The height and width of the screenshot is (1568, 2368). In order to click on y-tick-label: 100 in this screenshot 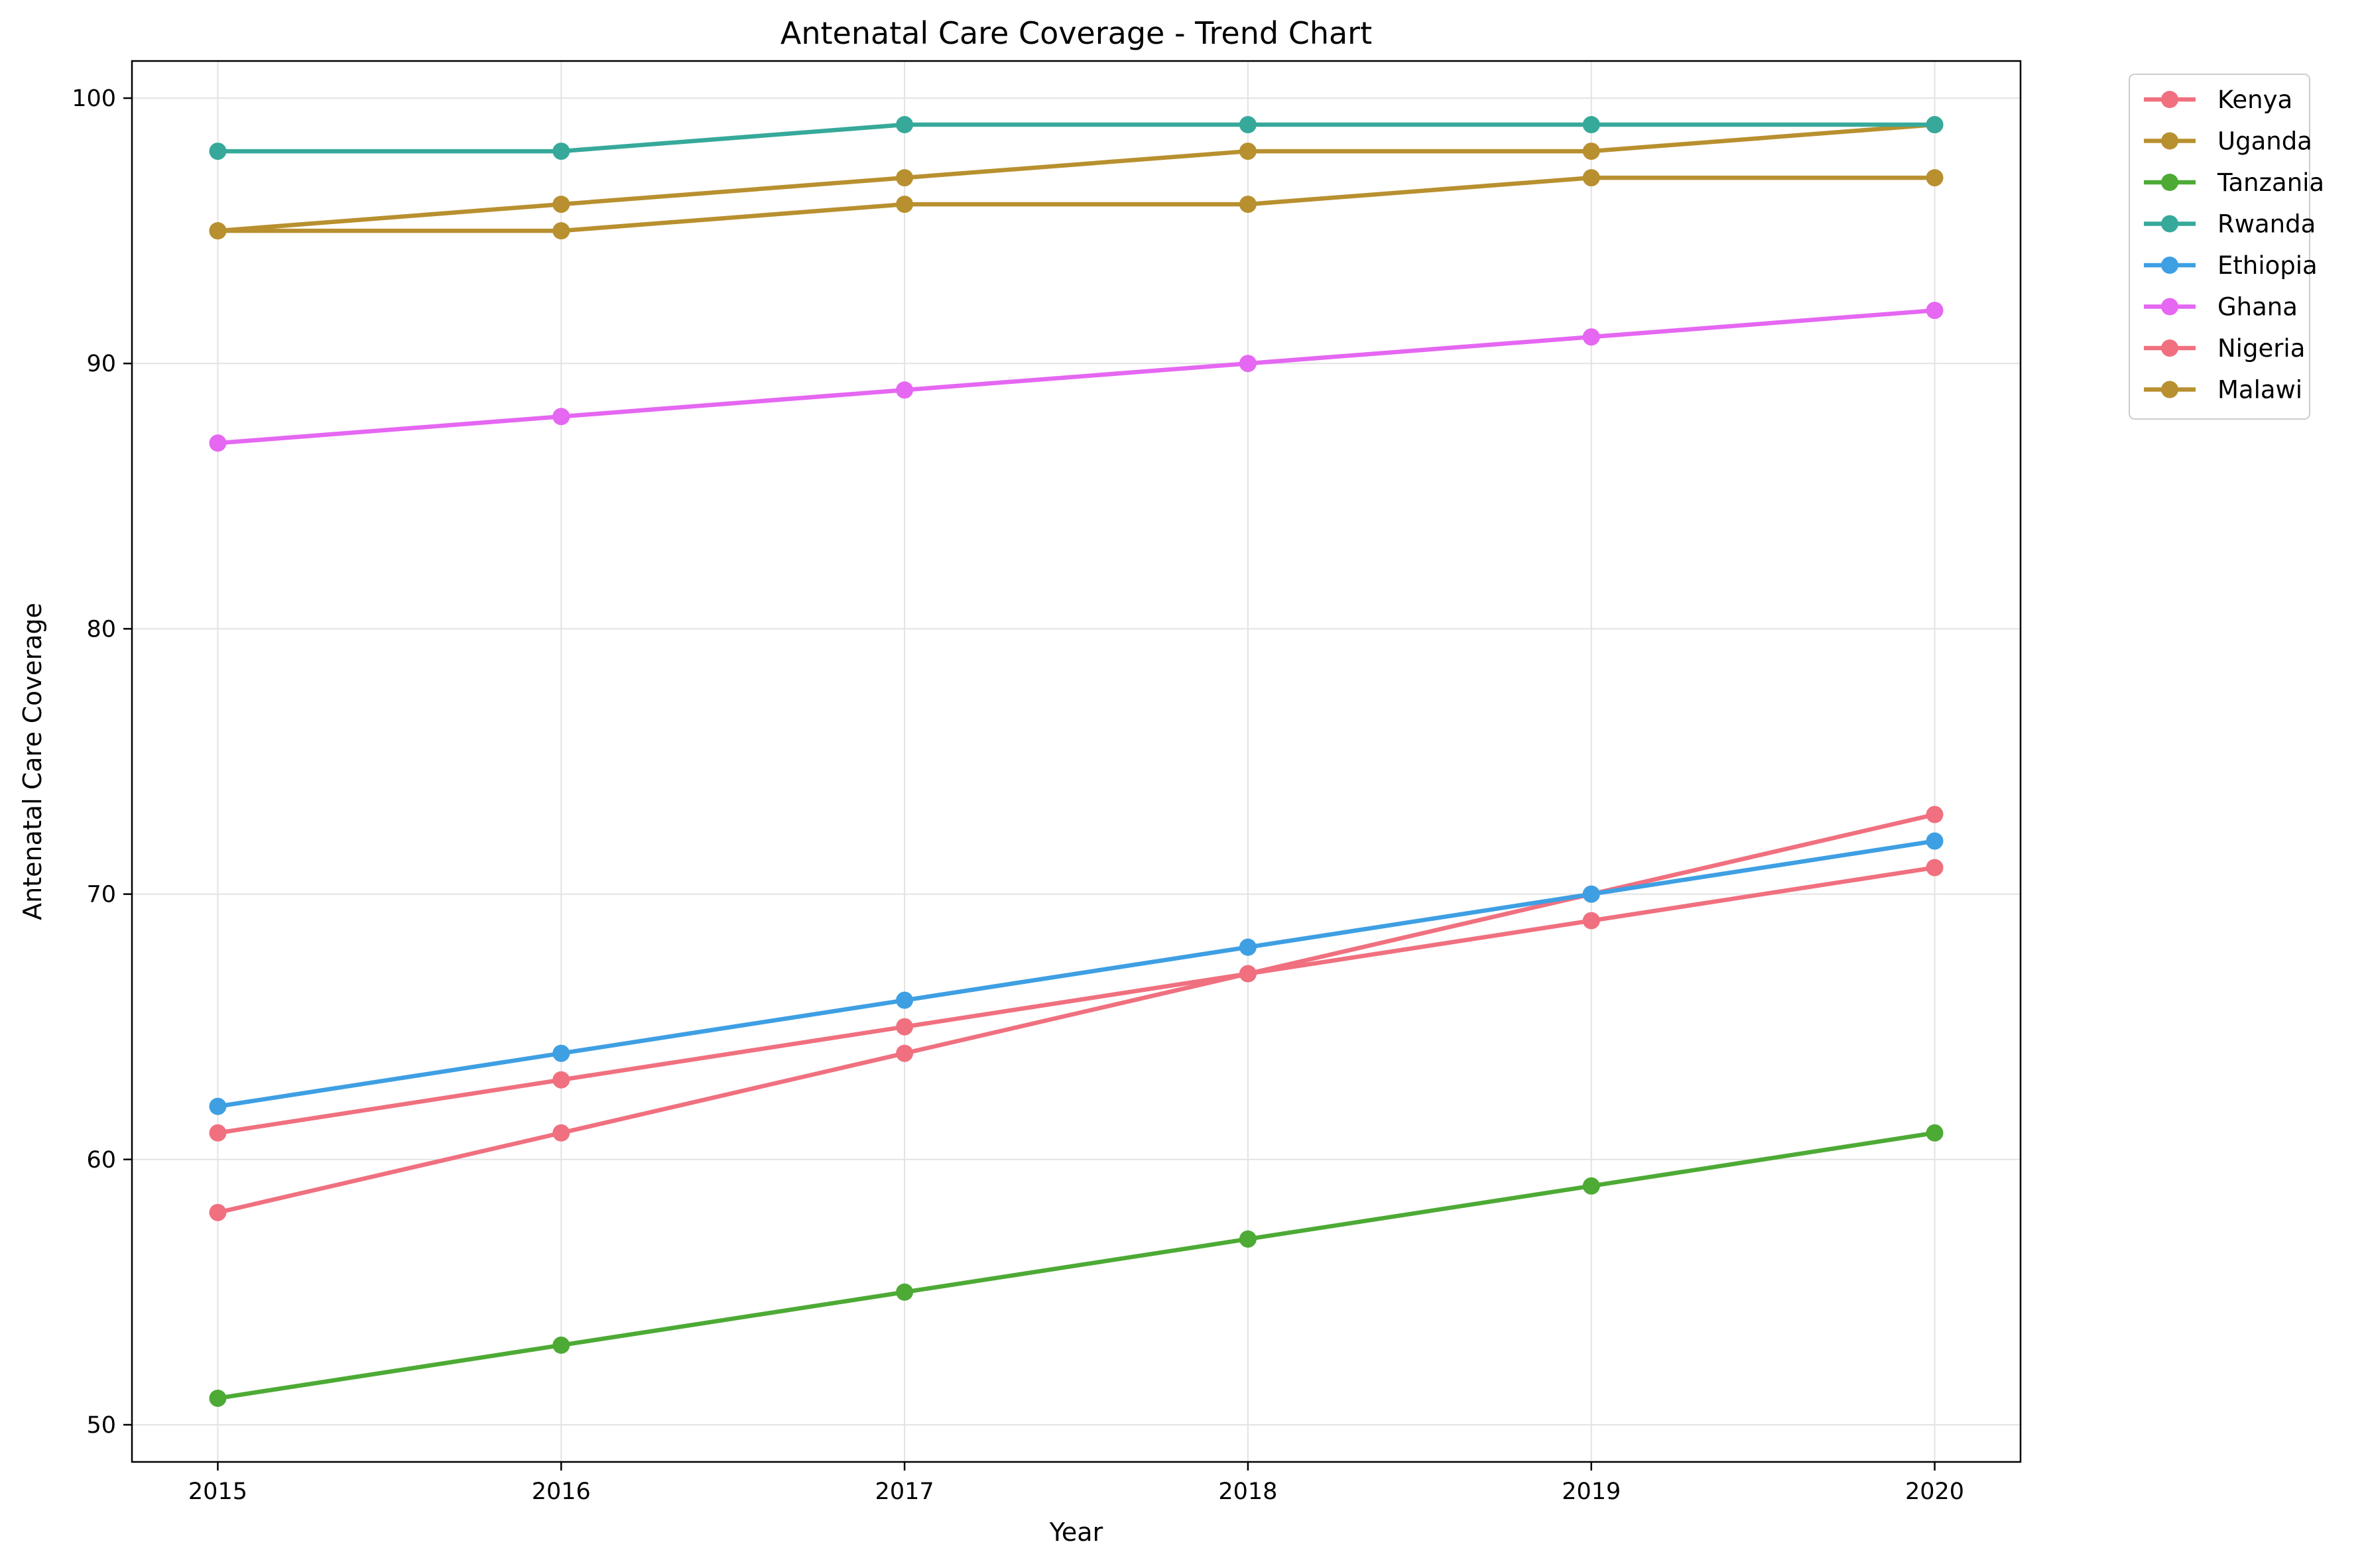, I will do `click(94, 99)`.